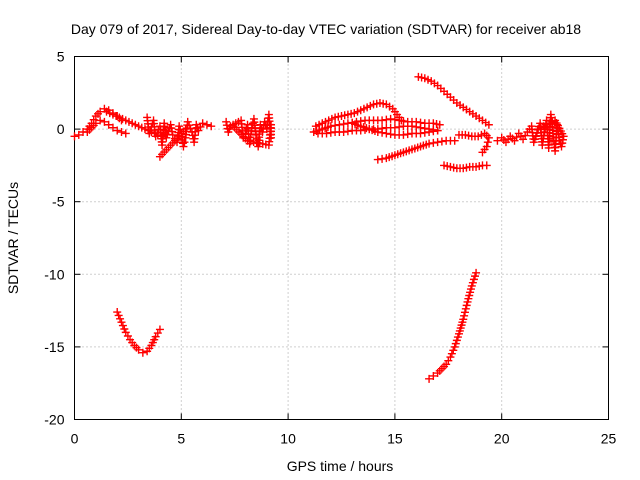 This screenshot has width=640, height=480. I want to click on y-tick-label: 5, so click(61, 57).